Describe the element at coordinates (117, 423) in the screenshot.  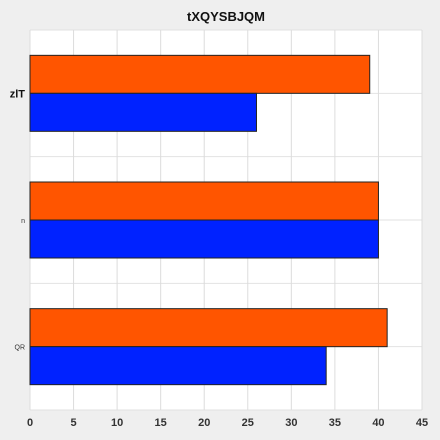
I see `x-tick-label: 10` at that location.